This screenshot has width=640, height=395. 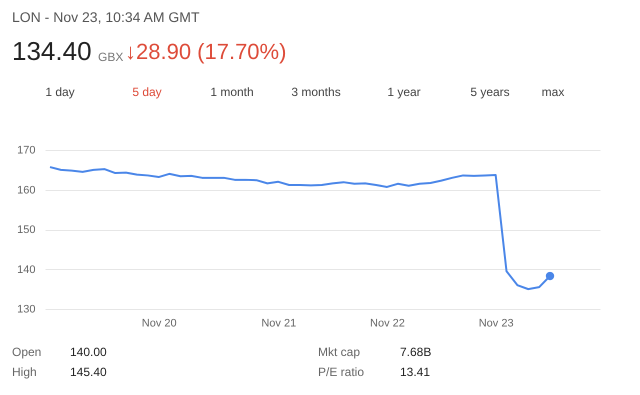 I want to click on text: High, so click(x=24, y=372).